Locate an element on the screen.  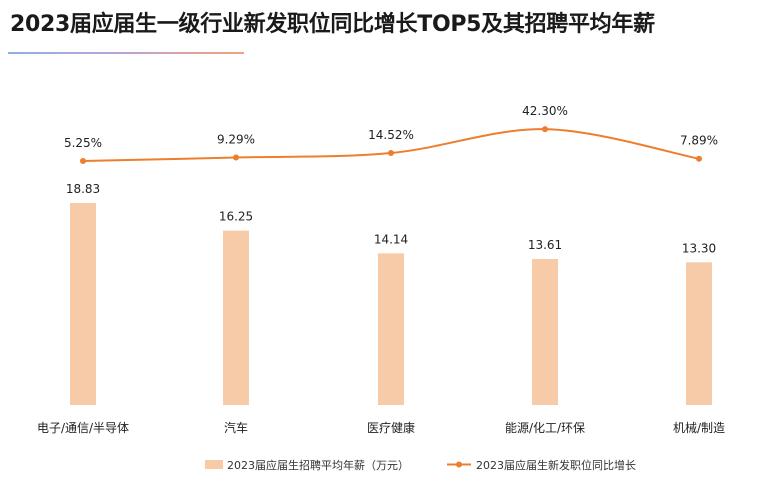
bar-value-label: 18.83 is located at coordinates (83, 189).